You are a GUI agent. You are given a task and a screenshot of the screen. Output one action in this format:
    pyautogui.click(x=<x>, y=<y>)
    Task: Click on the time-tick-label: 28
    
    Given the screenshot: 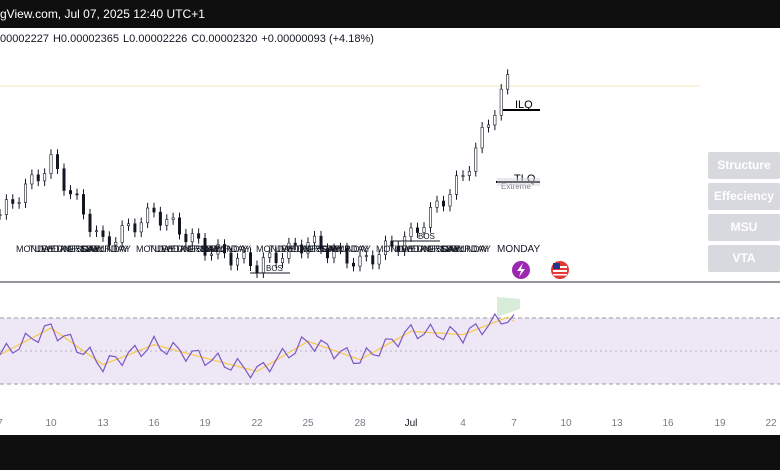 What is the action you would take?
    pyautogui.click(x=360, y=423)
    